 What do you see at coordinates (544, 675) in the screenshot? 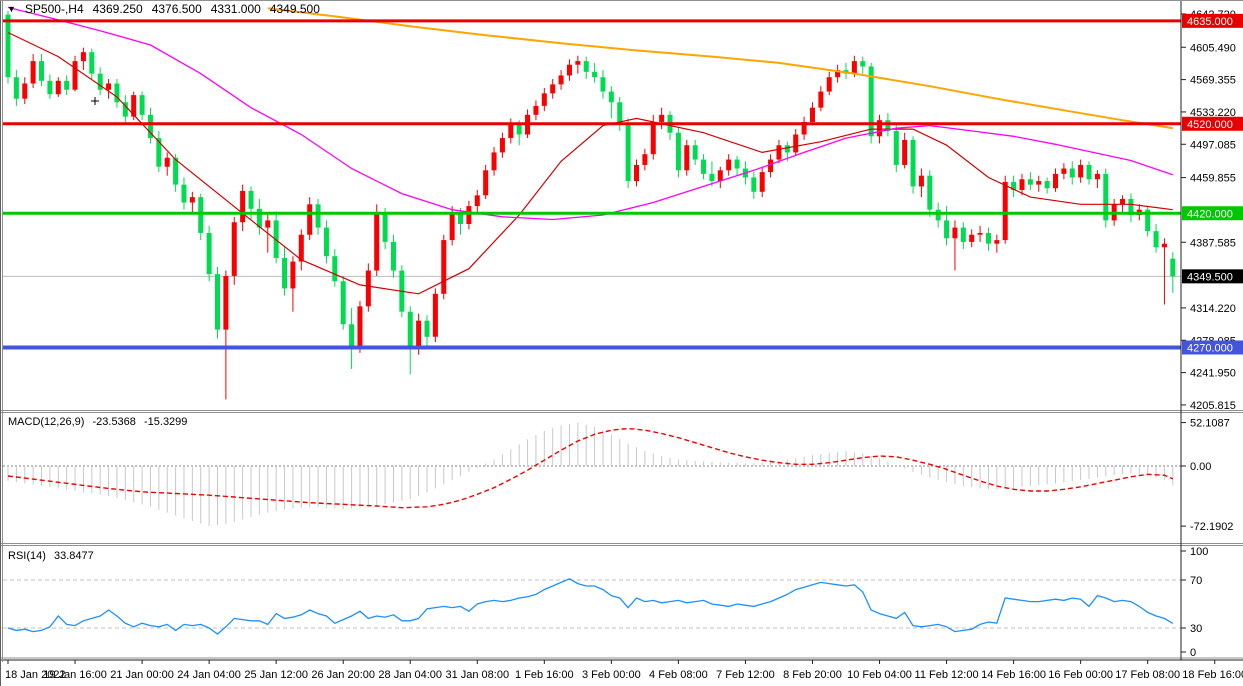
I see `time-tick-label: 1 Feb 16:00` at bounding box center [544, 675].